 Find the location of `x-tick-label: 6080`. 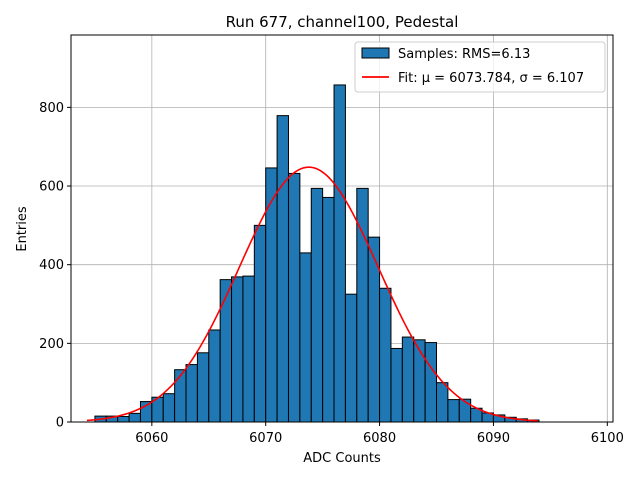

x-tick-label: 6080 is located at coordinates (379, 438).